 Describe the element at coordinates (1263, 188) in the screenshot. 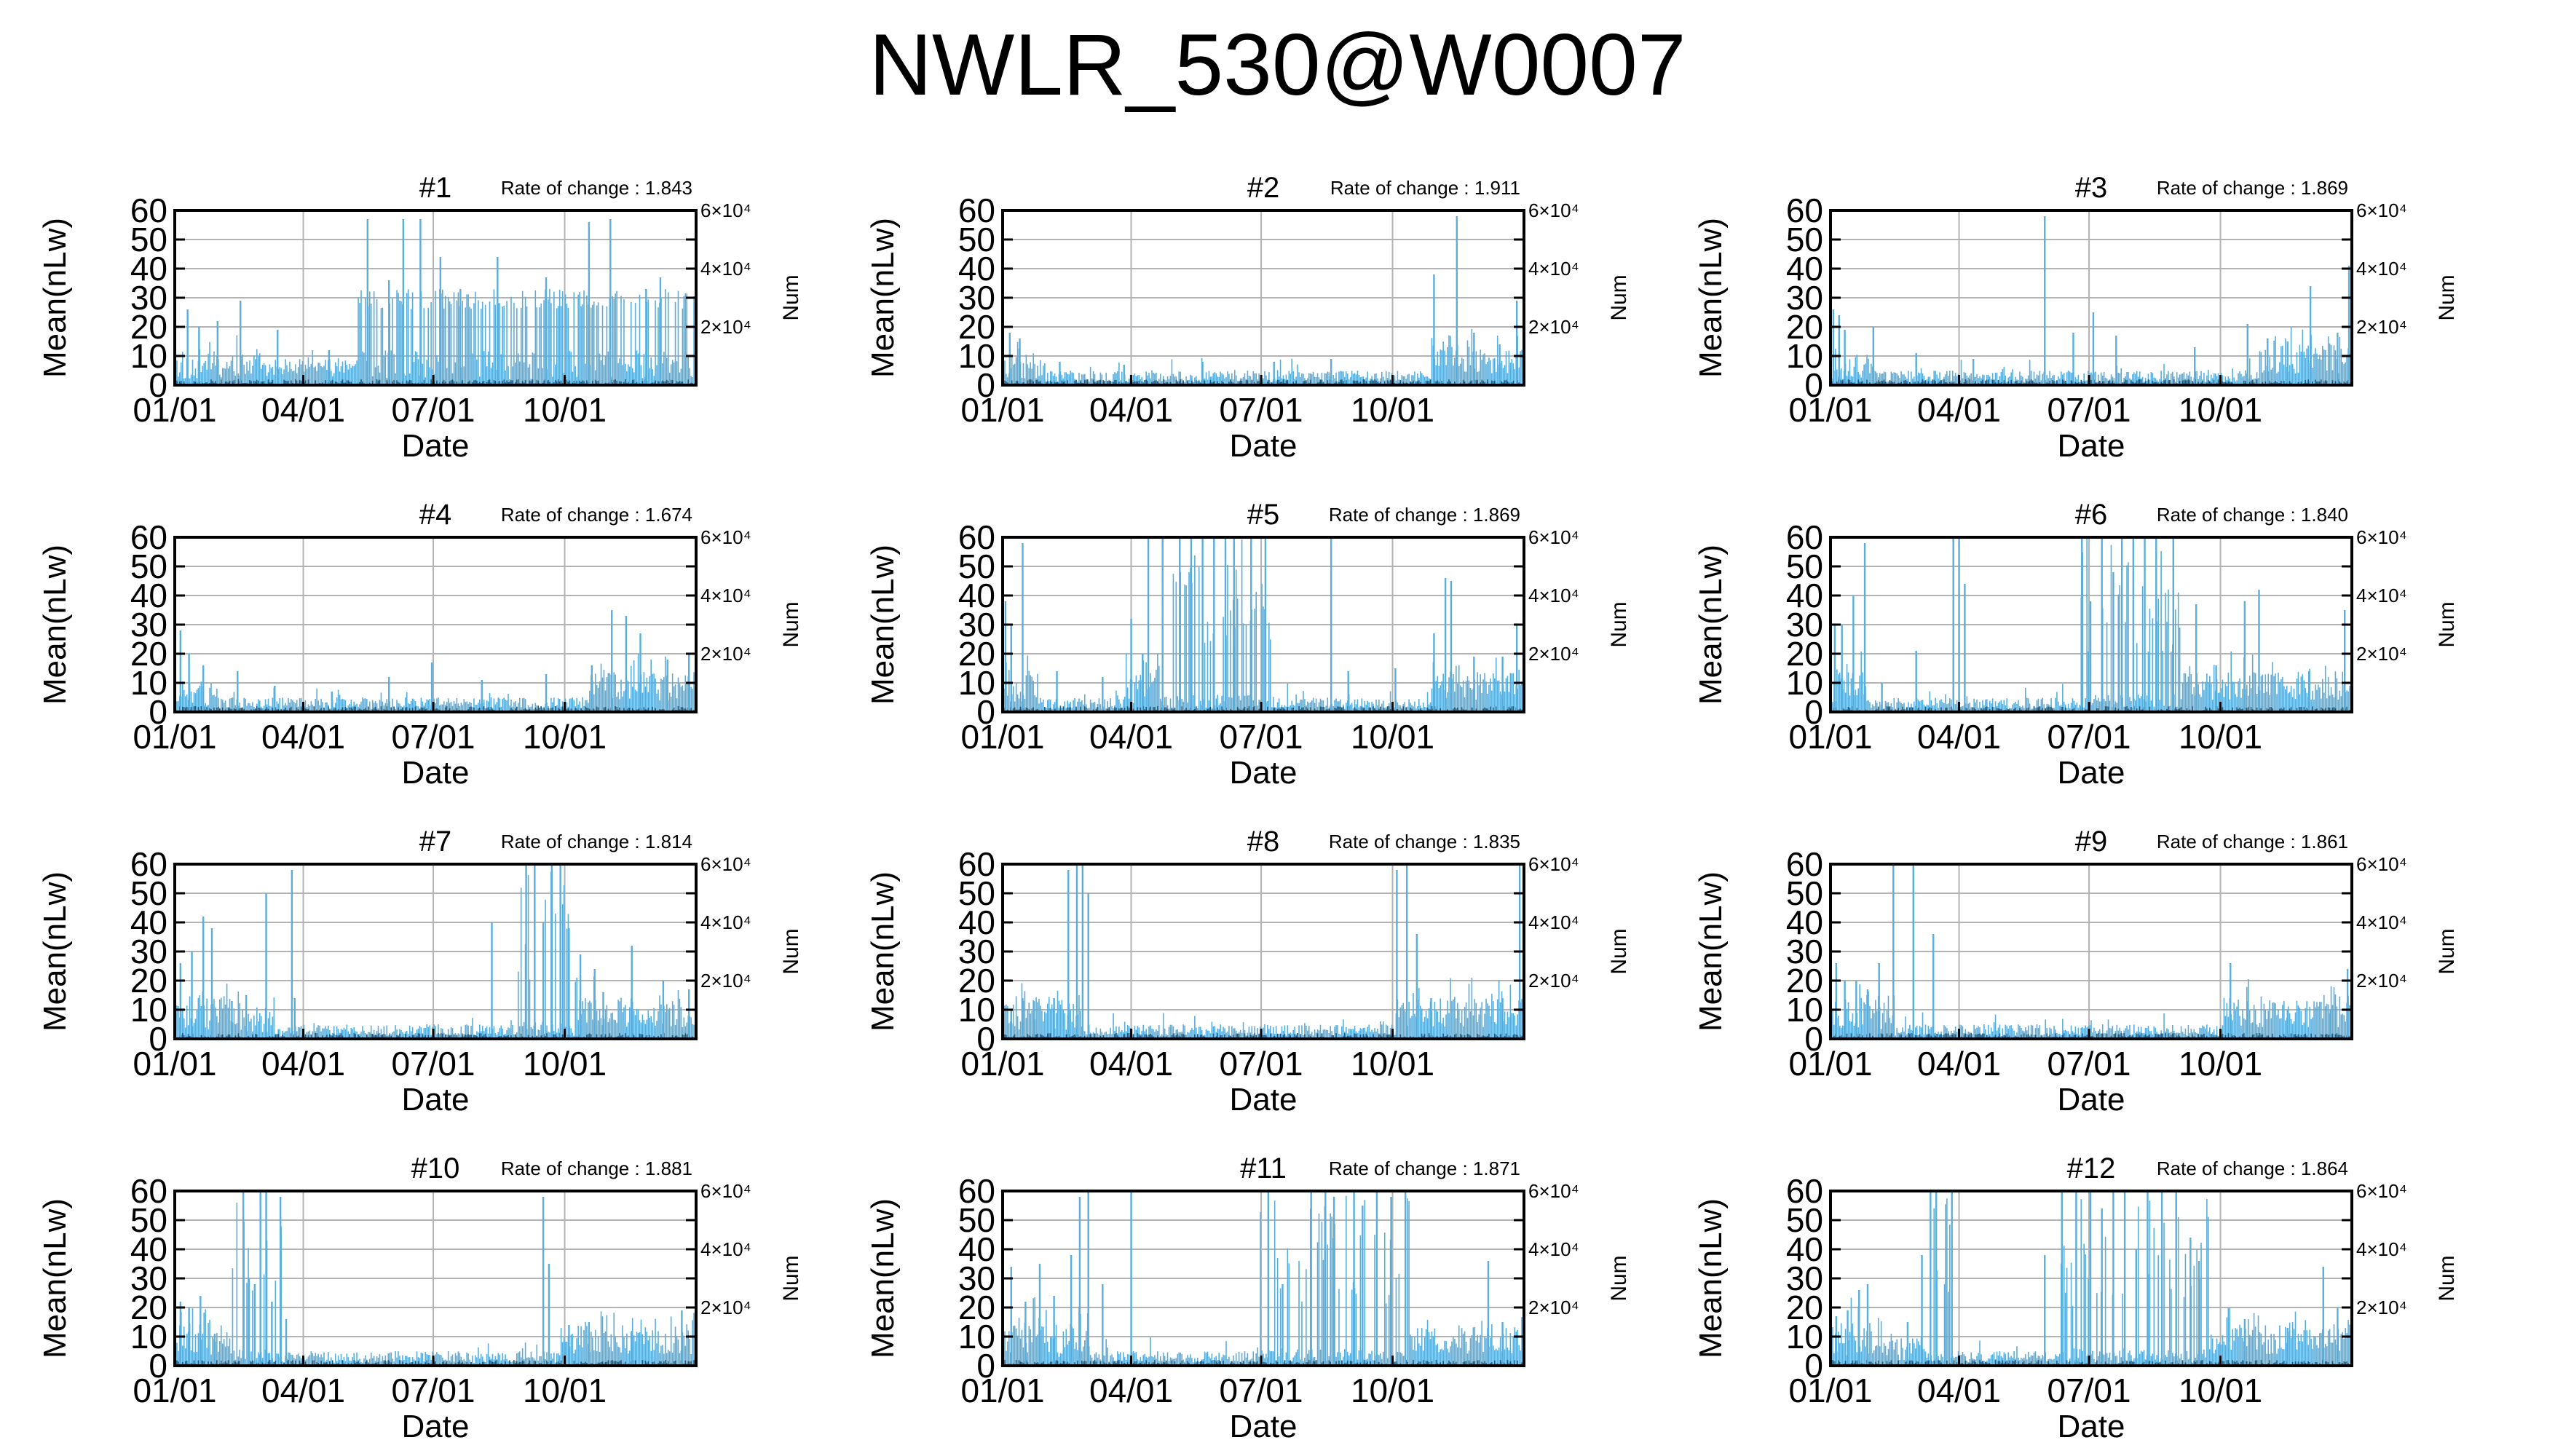

I see `panel-title: #2` at that location.